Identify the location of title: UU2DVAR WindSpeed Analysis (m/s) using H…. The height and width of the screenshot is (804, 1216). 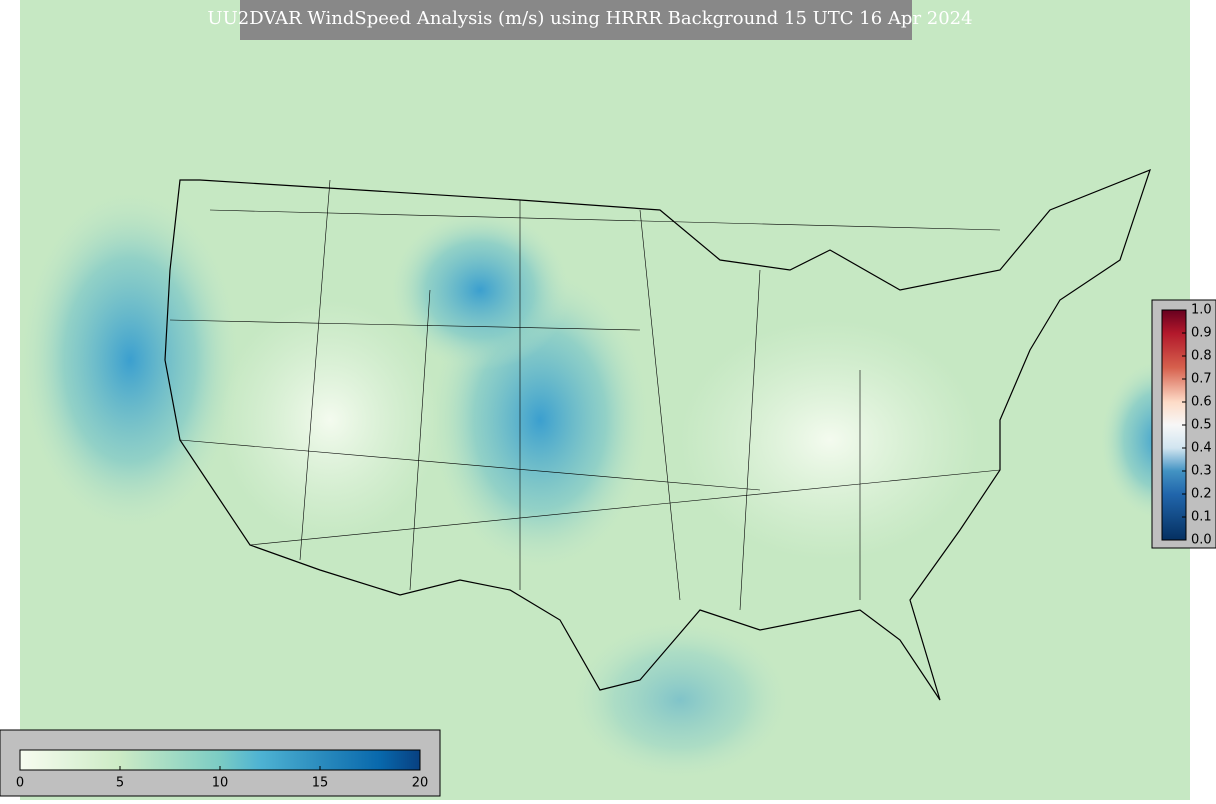
(589, 18).